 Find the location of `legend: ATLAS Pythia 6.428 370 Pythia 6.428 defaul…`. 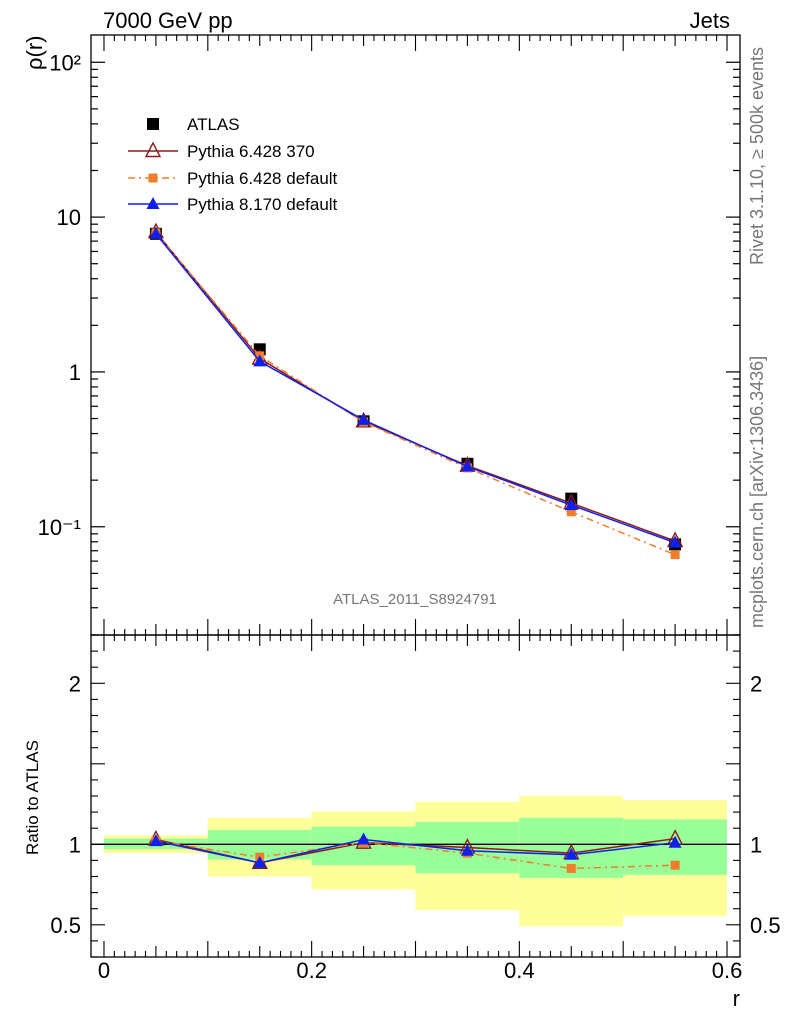

legend: ATLAS Pythia 6.428 370 Pythia 6.428 defaul… is located at coordinates (233, 164).